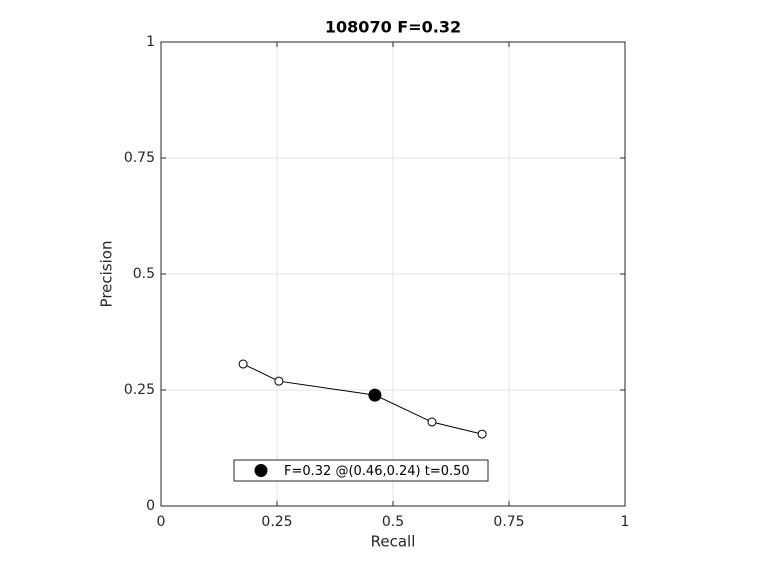 This screenshot has height=570, width=760. What do you see at coordinates (150, 506) in the screenshot?
I see `y-tick-label: 0` at bounding box center [150, 506].